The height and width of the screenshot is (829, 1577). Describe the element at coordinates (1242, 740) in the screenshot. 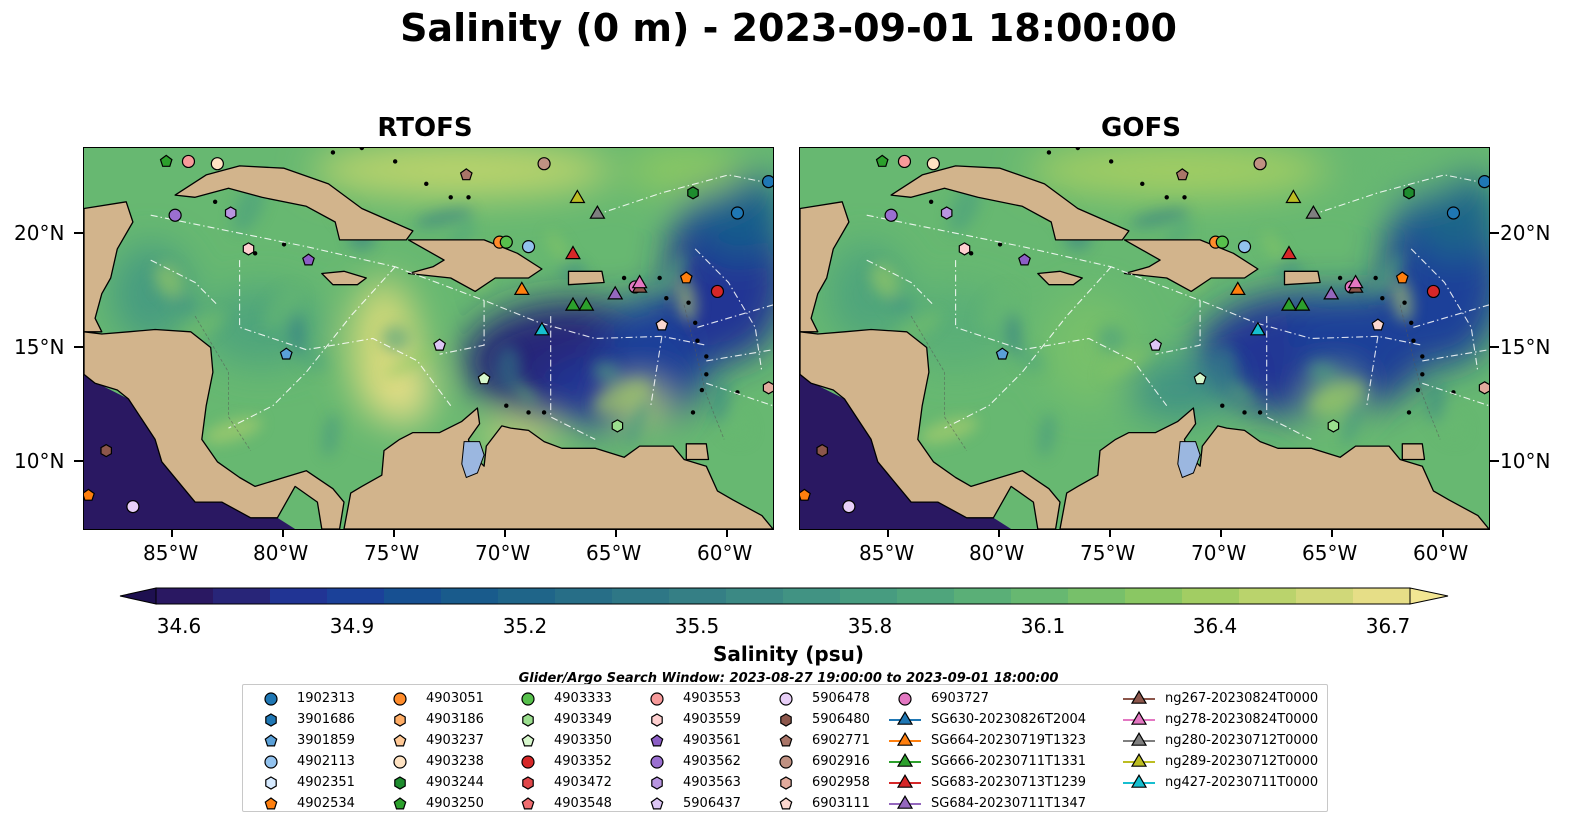

I see `legend-label: ng280-20230712T0000` at that location.